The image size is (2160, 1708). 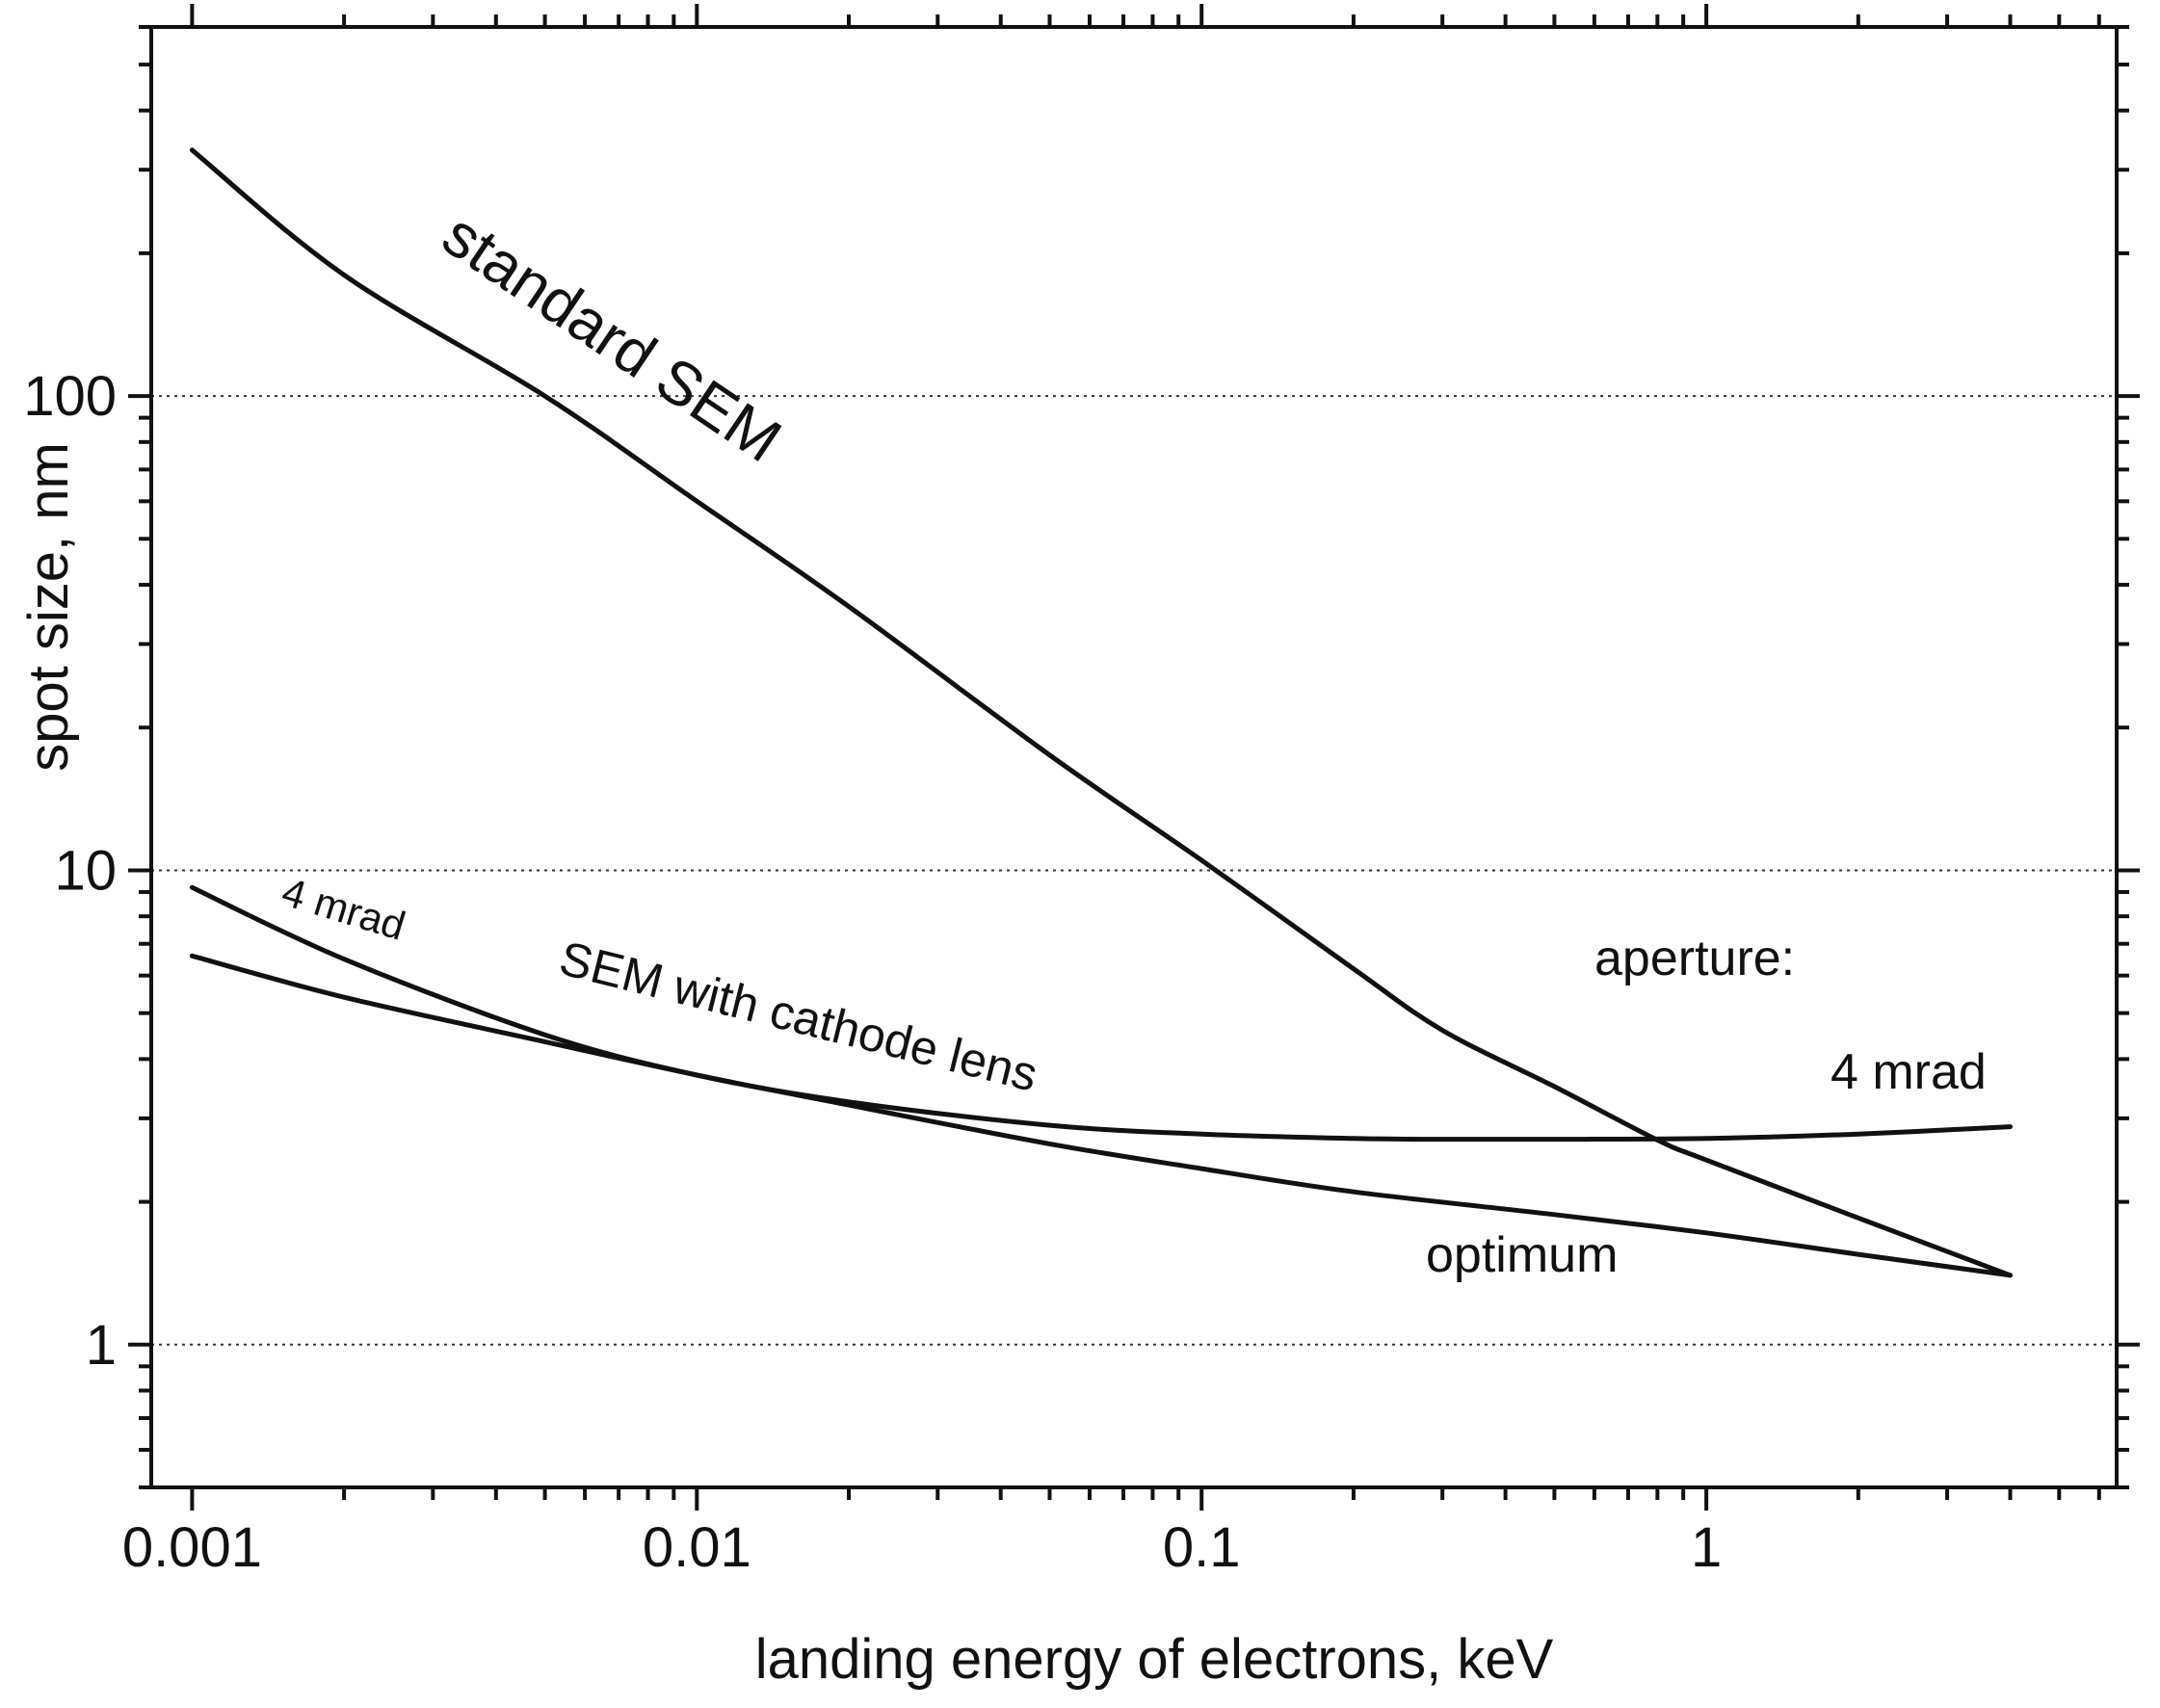 I want to click on x-axis-title: landing energy of electrons, keV, so click(x=1154, y=1660).